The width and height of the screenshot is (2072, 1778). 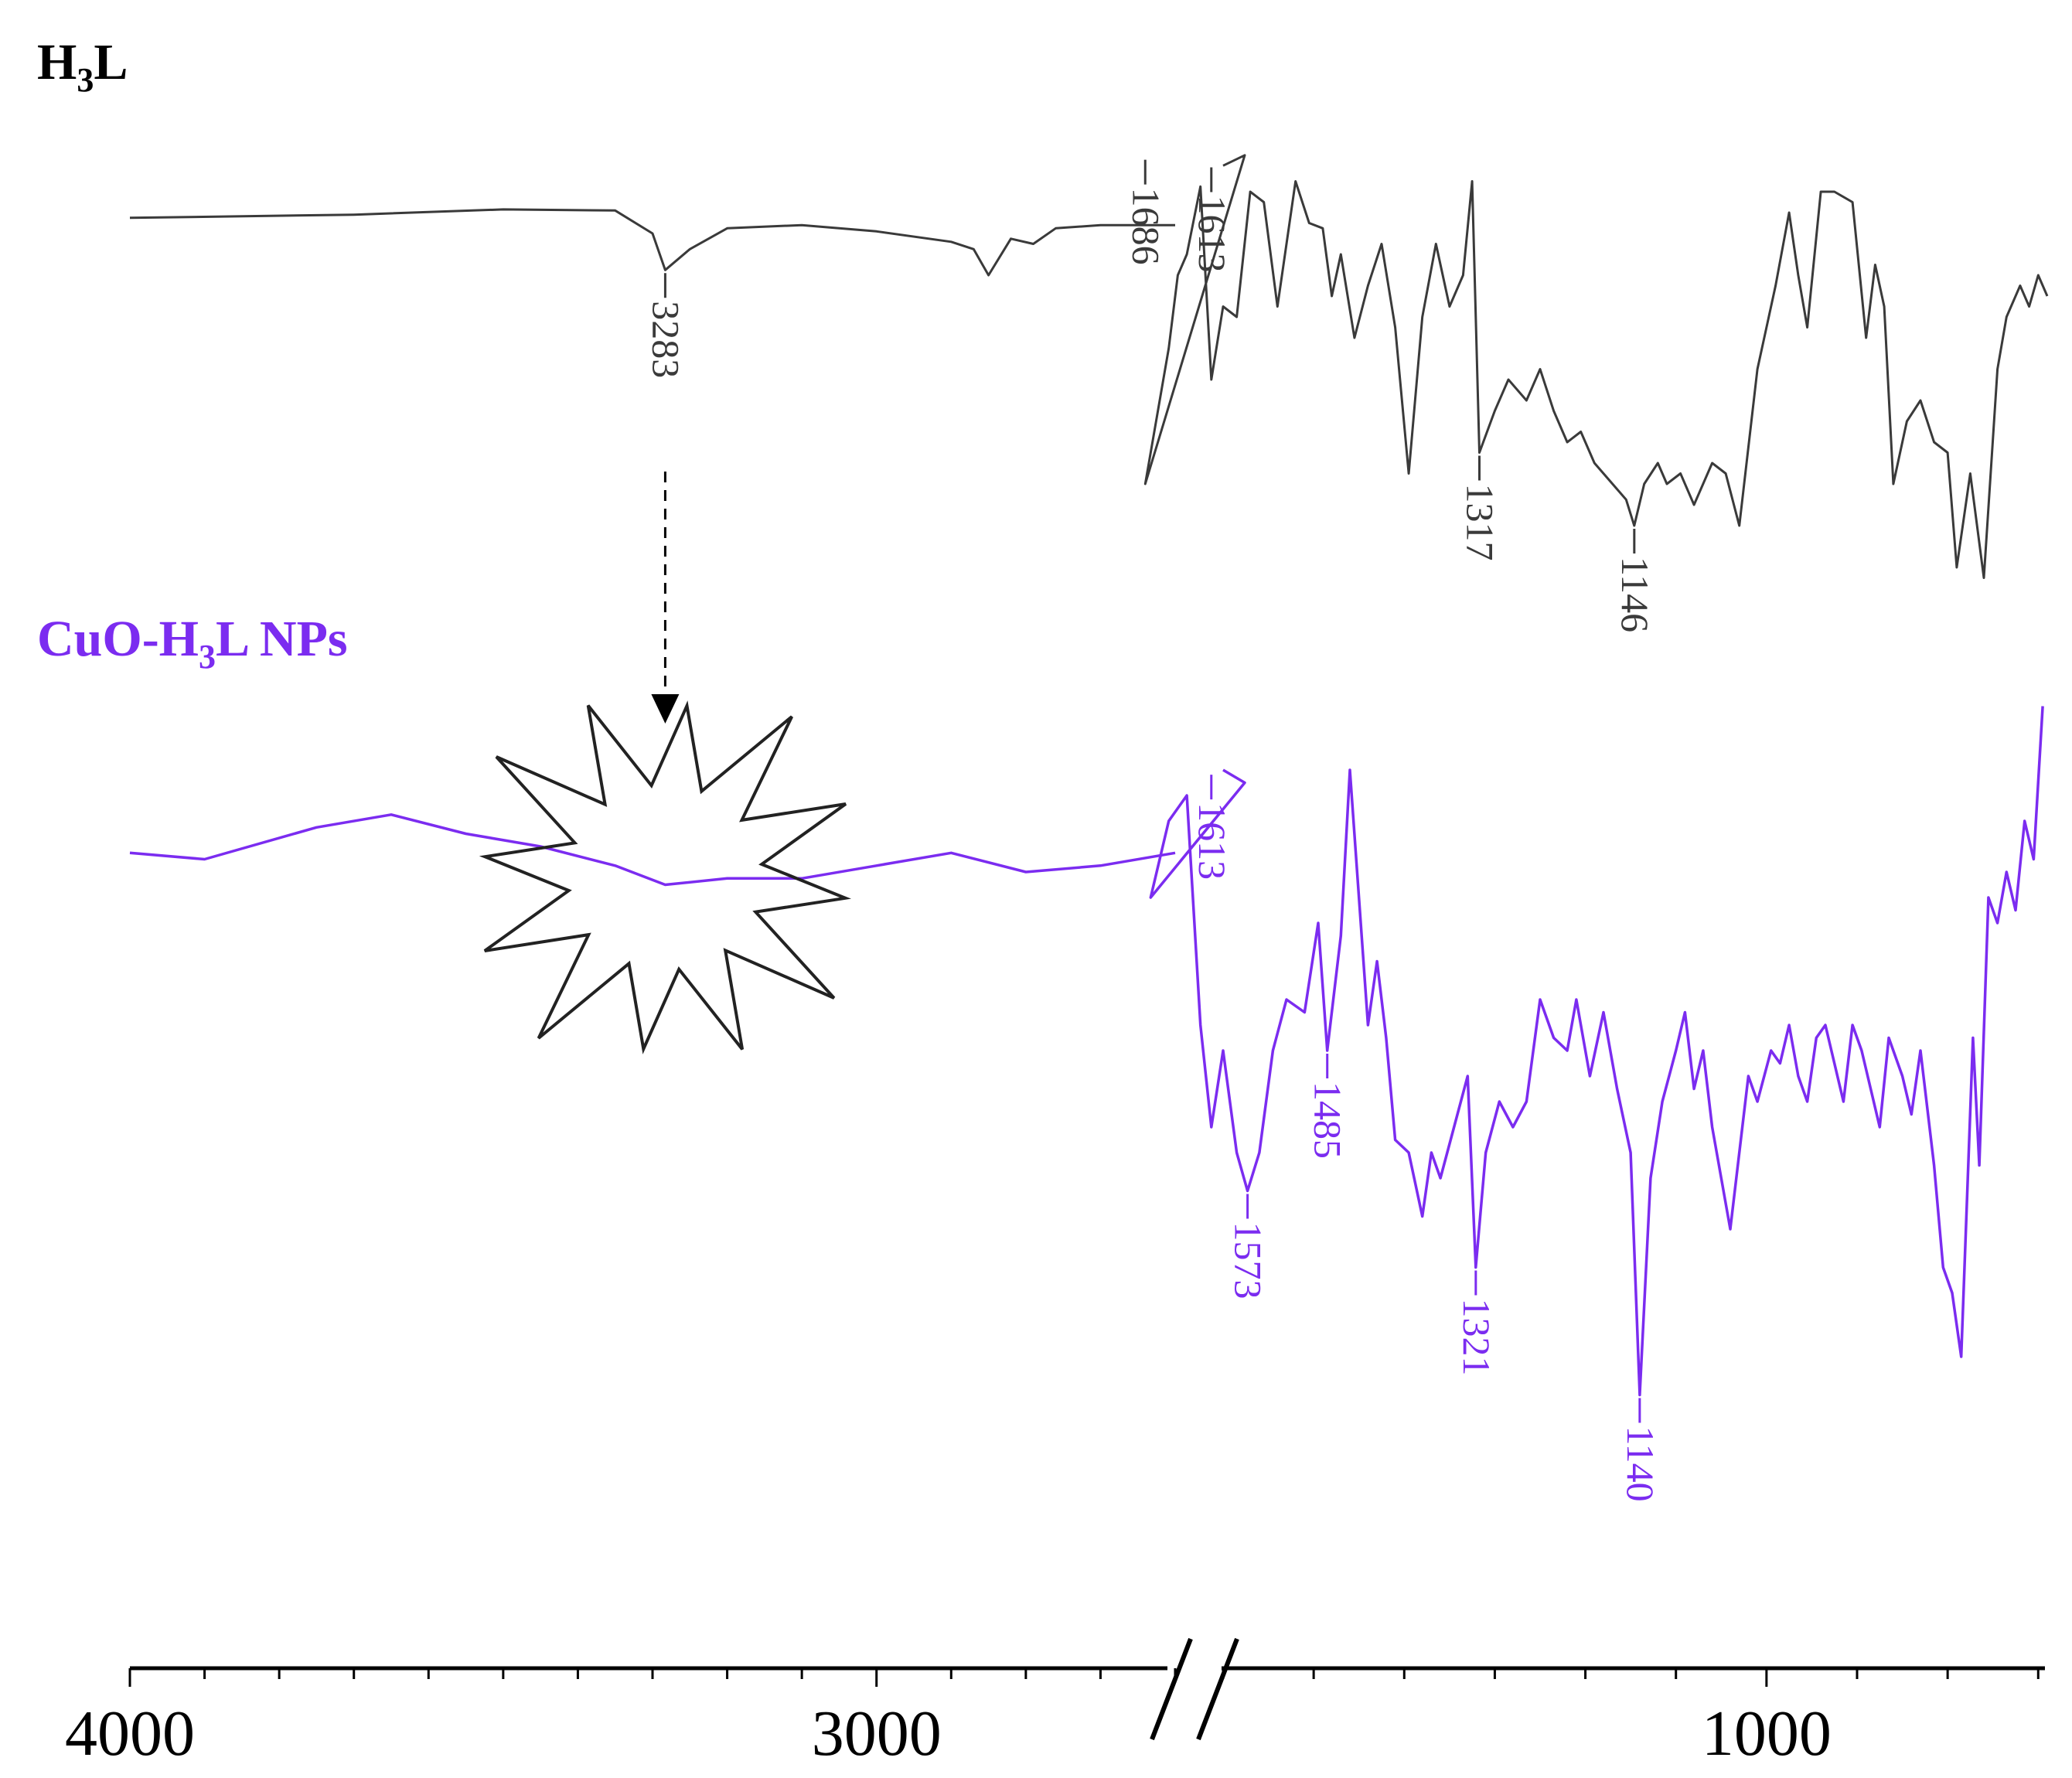 I want to click on peak-value: 1686, so click(x=1145, y=226).